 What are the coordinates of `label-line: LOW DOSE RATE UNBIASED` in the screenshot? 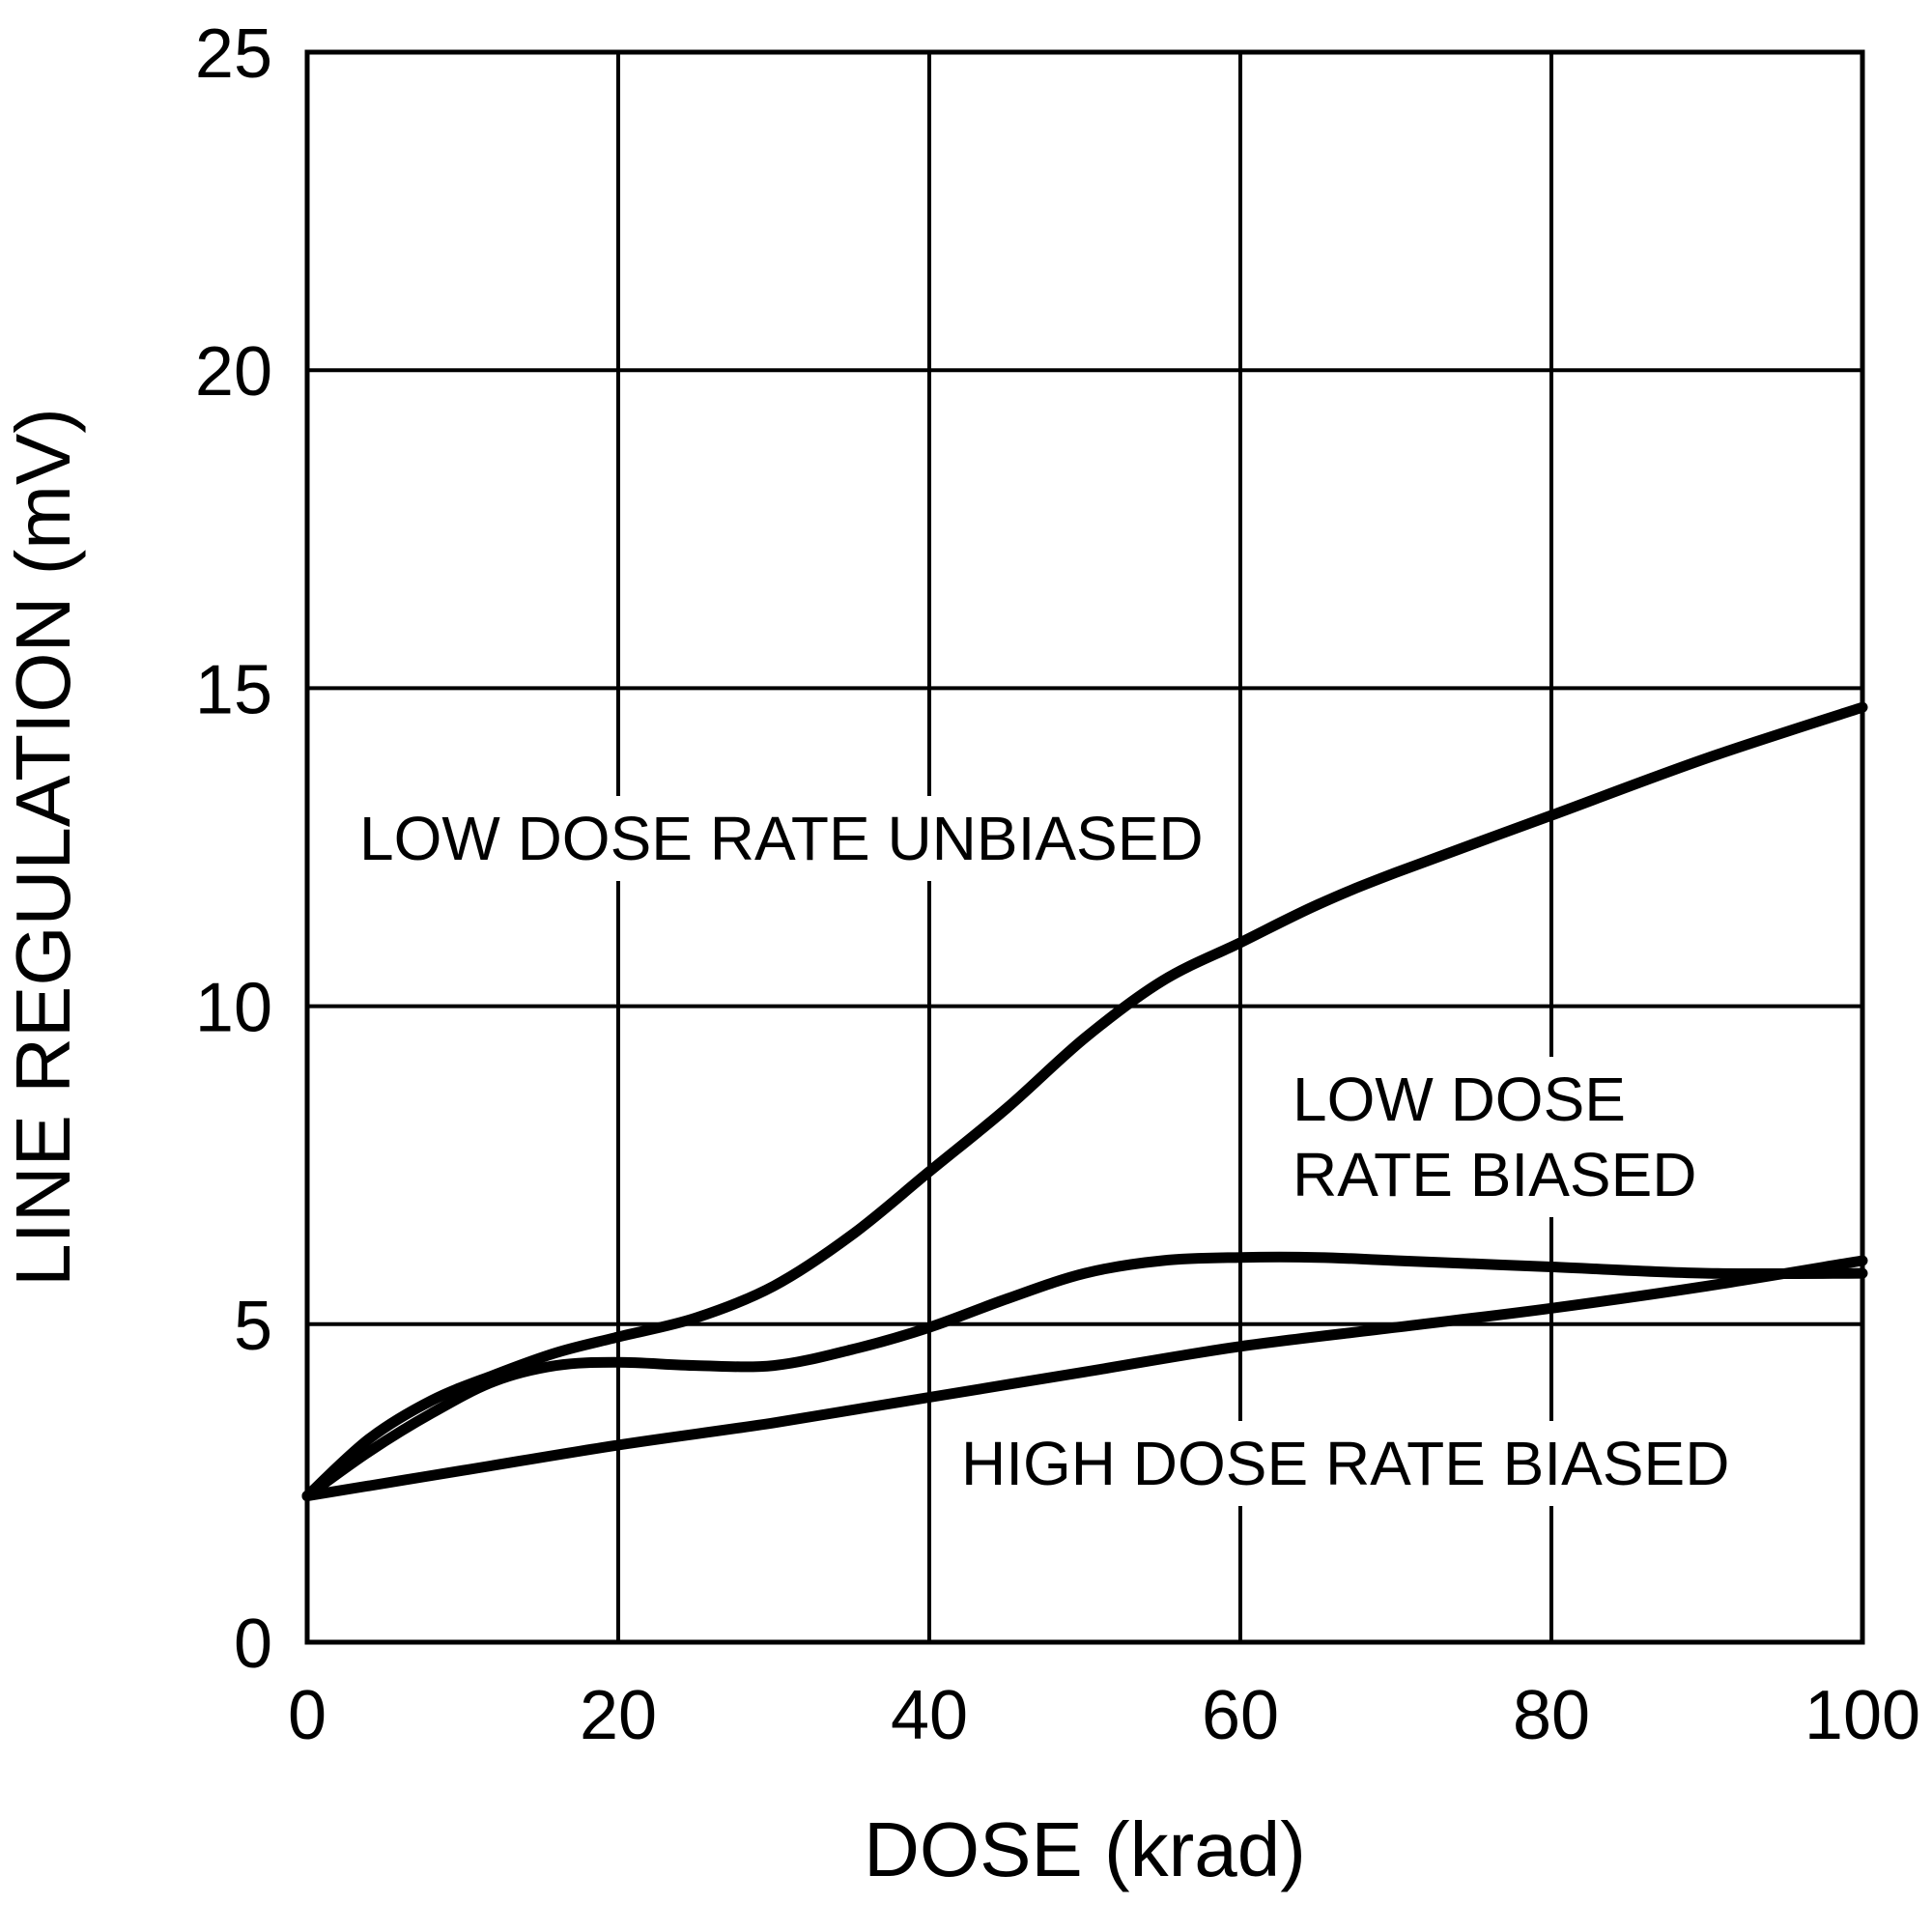 It's located at (781, 838).